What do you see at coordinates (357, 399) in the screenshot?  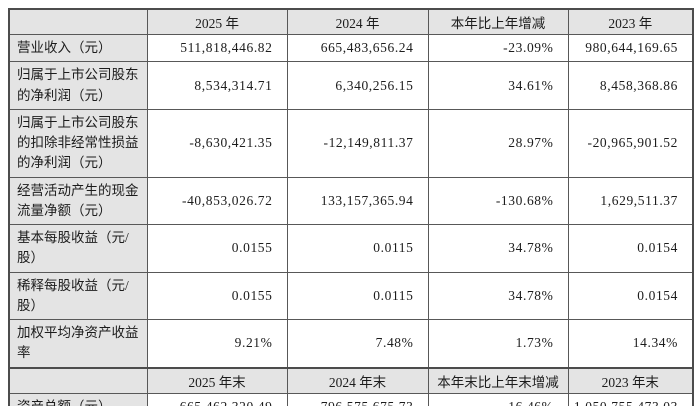 I see `value-2024-end: 796,575,675.73` at bounding box center [357, 399].